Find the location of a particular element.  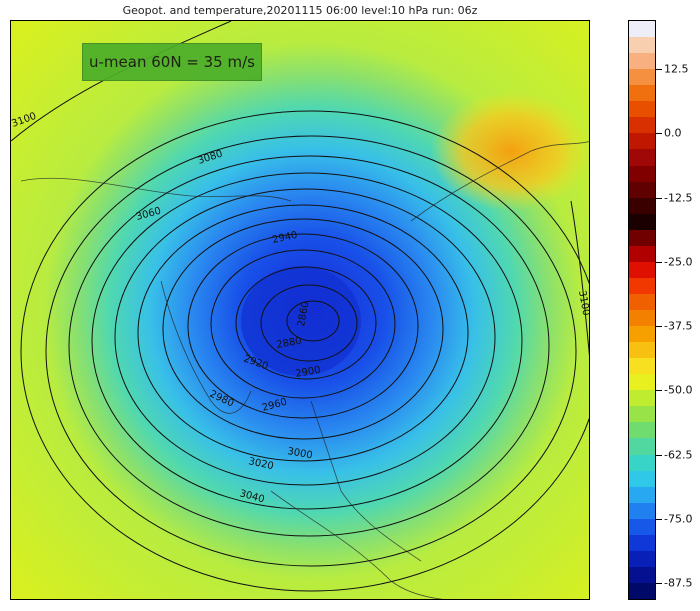

colorbar-tick-label: -12.5 is located at coordinates (678, 198).